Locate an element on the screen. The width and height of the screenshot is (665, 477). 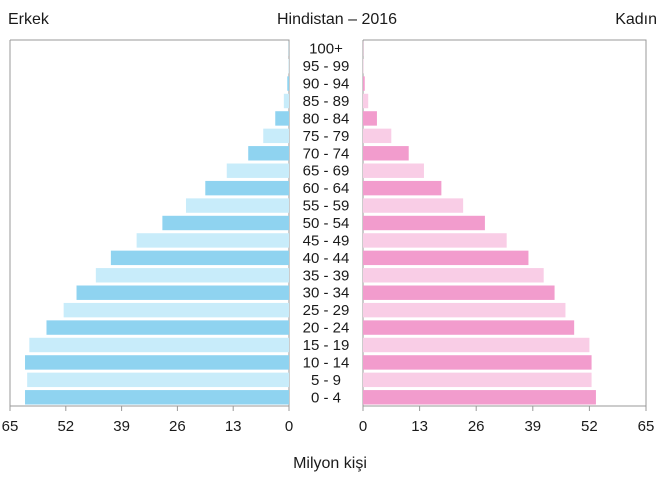
age-group-label: 35 - 39 is located at coordinates (326, 275).